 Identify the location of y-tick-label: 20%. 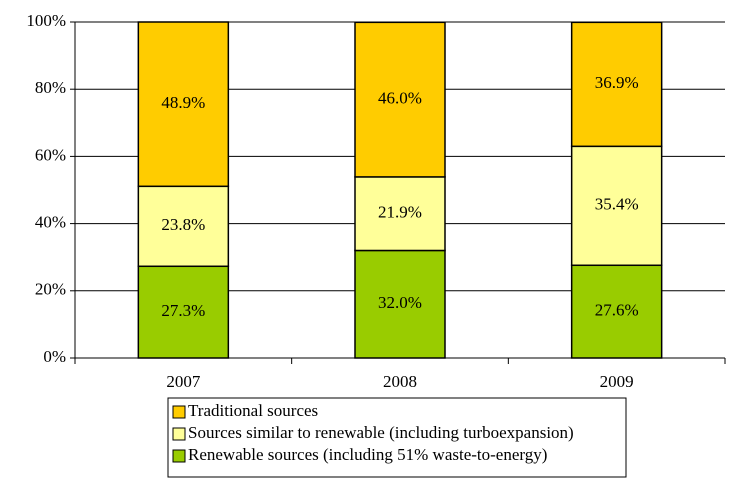
(50, 289).